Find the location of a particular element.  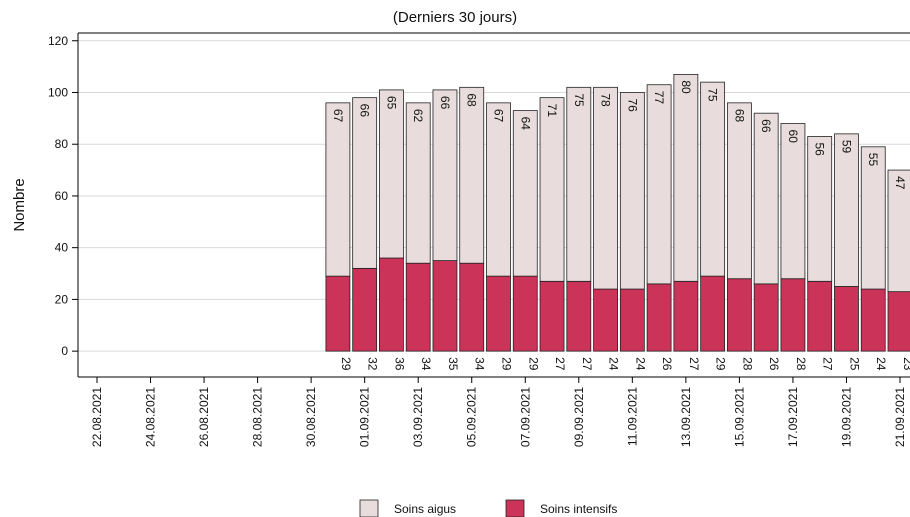

data-label: 36 is located at coordinates (399, 364).